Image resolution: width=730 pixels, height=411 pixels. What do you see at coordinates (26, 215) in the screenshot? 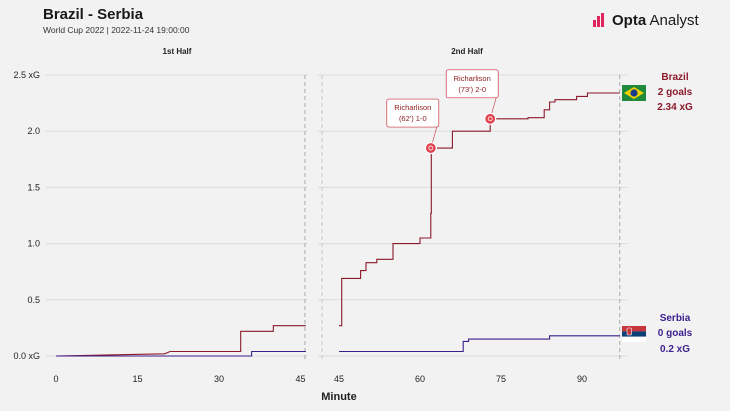
I see `y-axis: 0.0 xG 0.5 1.0 1.5 2.0 2.5 xG` at bounding box center [26, 215].